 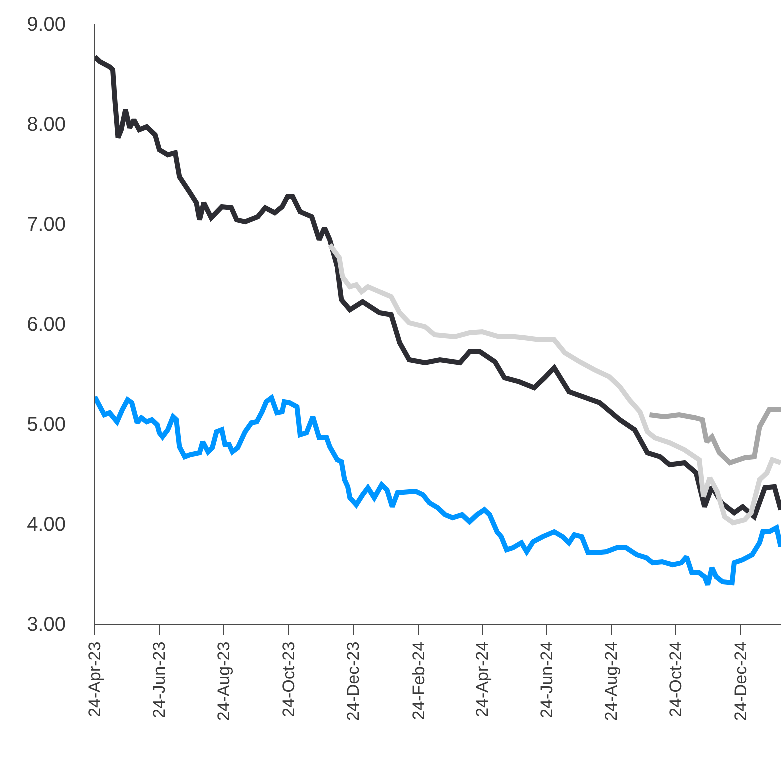 What do you see at coordinates (46, 225) in the screenshot?
I see `y-tick-label: 7.00` at bounding box center [46, 225].